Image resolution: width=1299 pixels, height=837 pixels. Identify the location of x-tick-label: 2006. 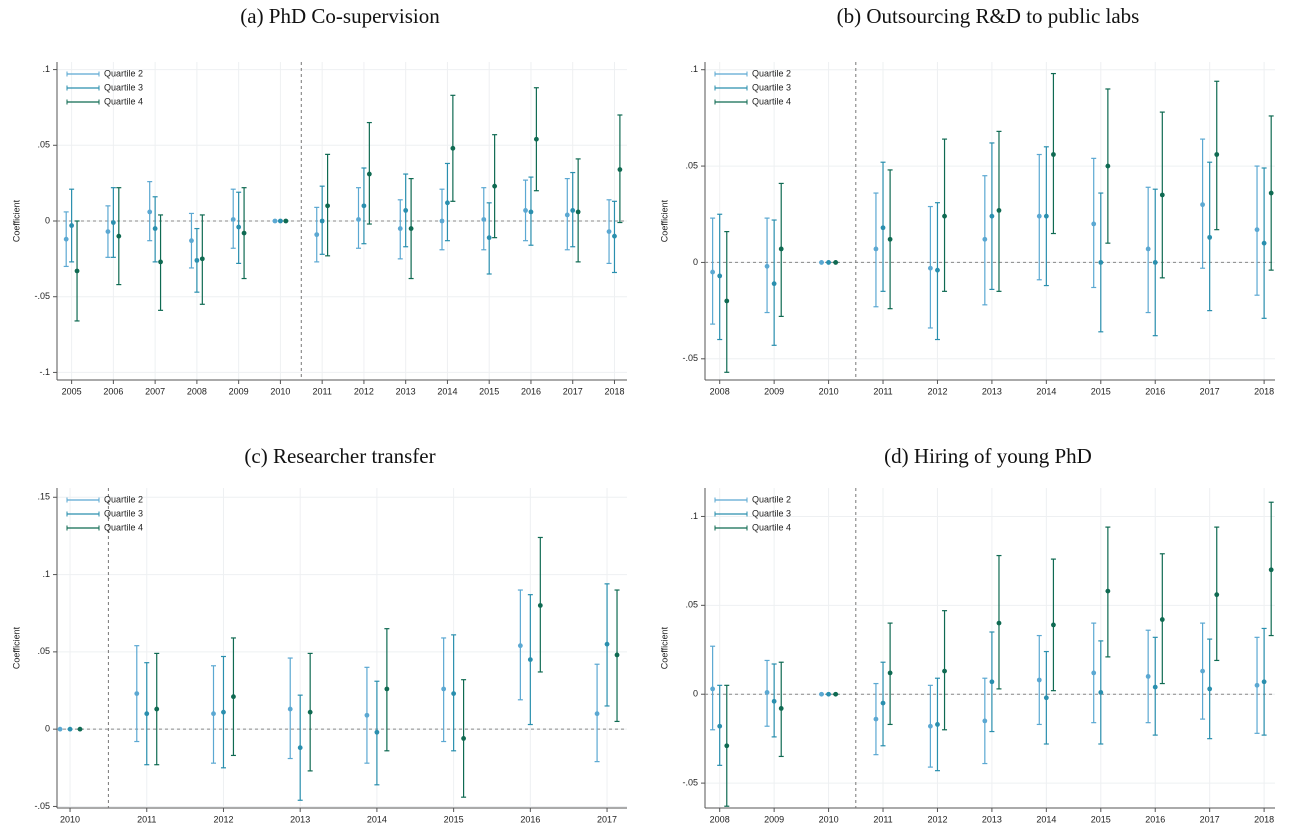
(113, 391).